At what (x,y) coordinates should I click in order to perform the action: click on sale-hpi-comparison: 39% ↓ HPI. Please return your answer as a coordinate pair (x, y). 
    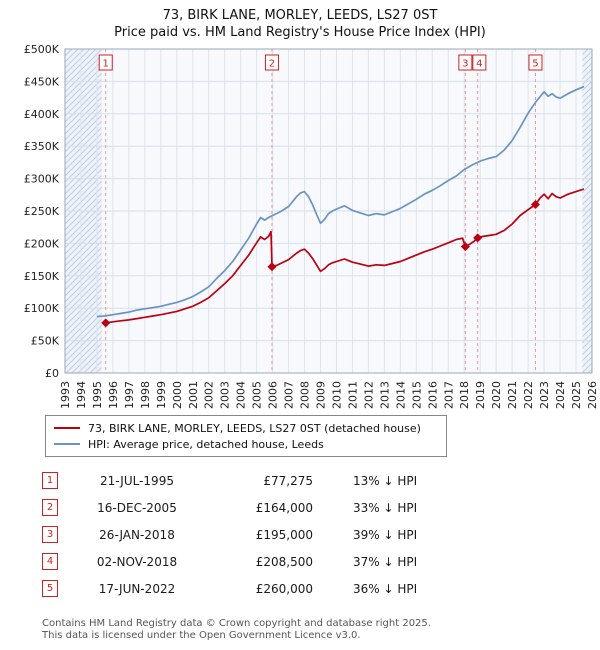
    Looking at the image, I should click on (385, 534).